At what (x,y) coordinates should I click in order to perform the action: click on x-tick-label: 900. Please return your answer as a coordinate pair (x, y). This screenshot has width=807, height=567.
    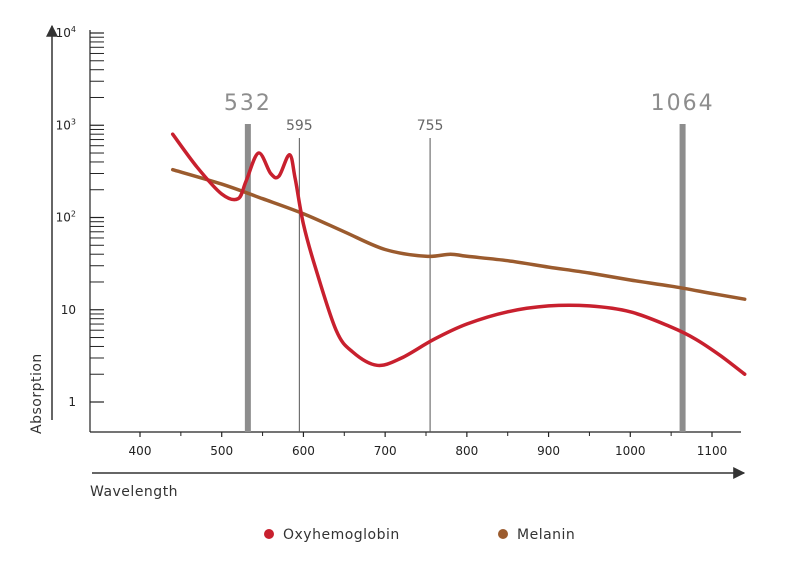
    Looking at the image, I should click on (548, 451).